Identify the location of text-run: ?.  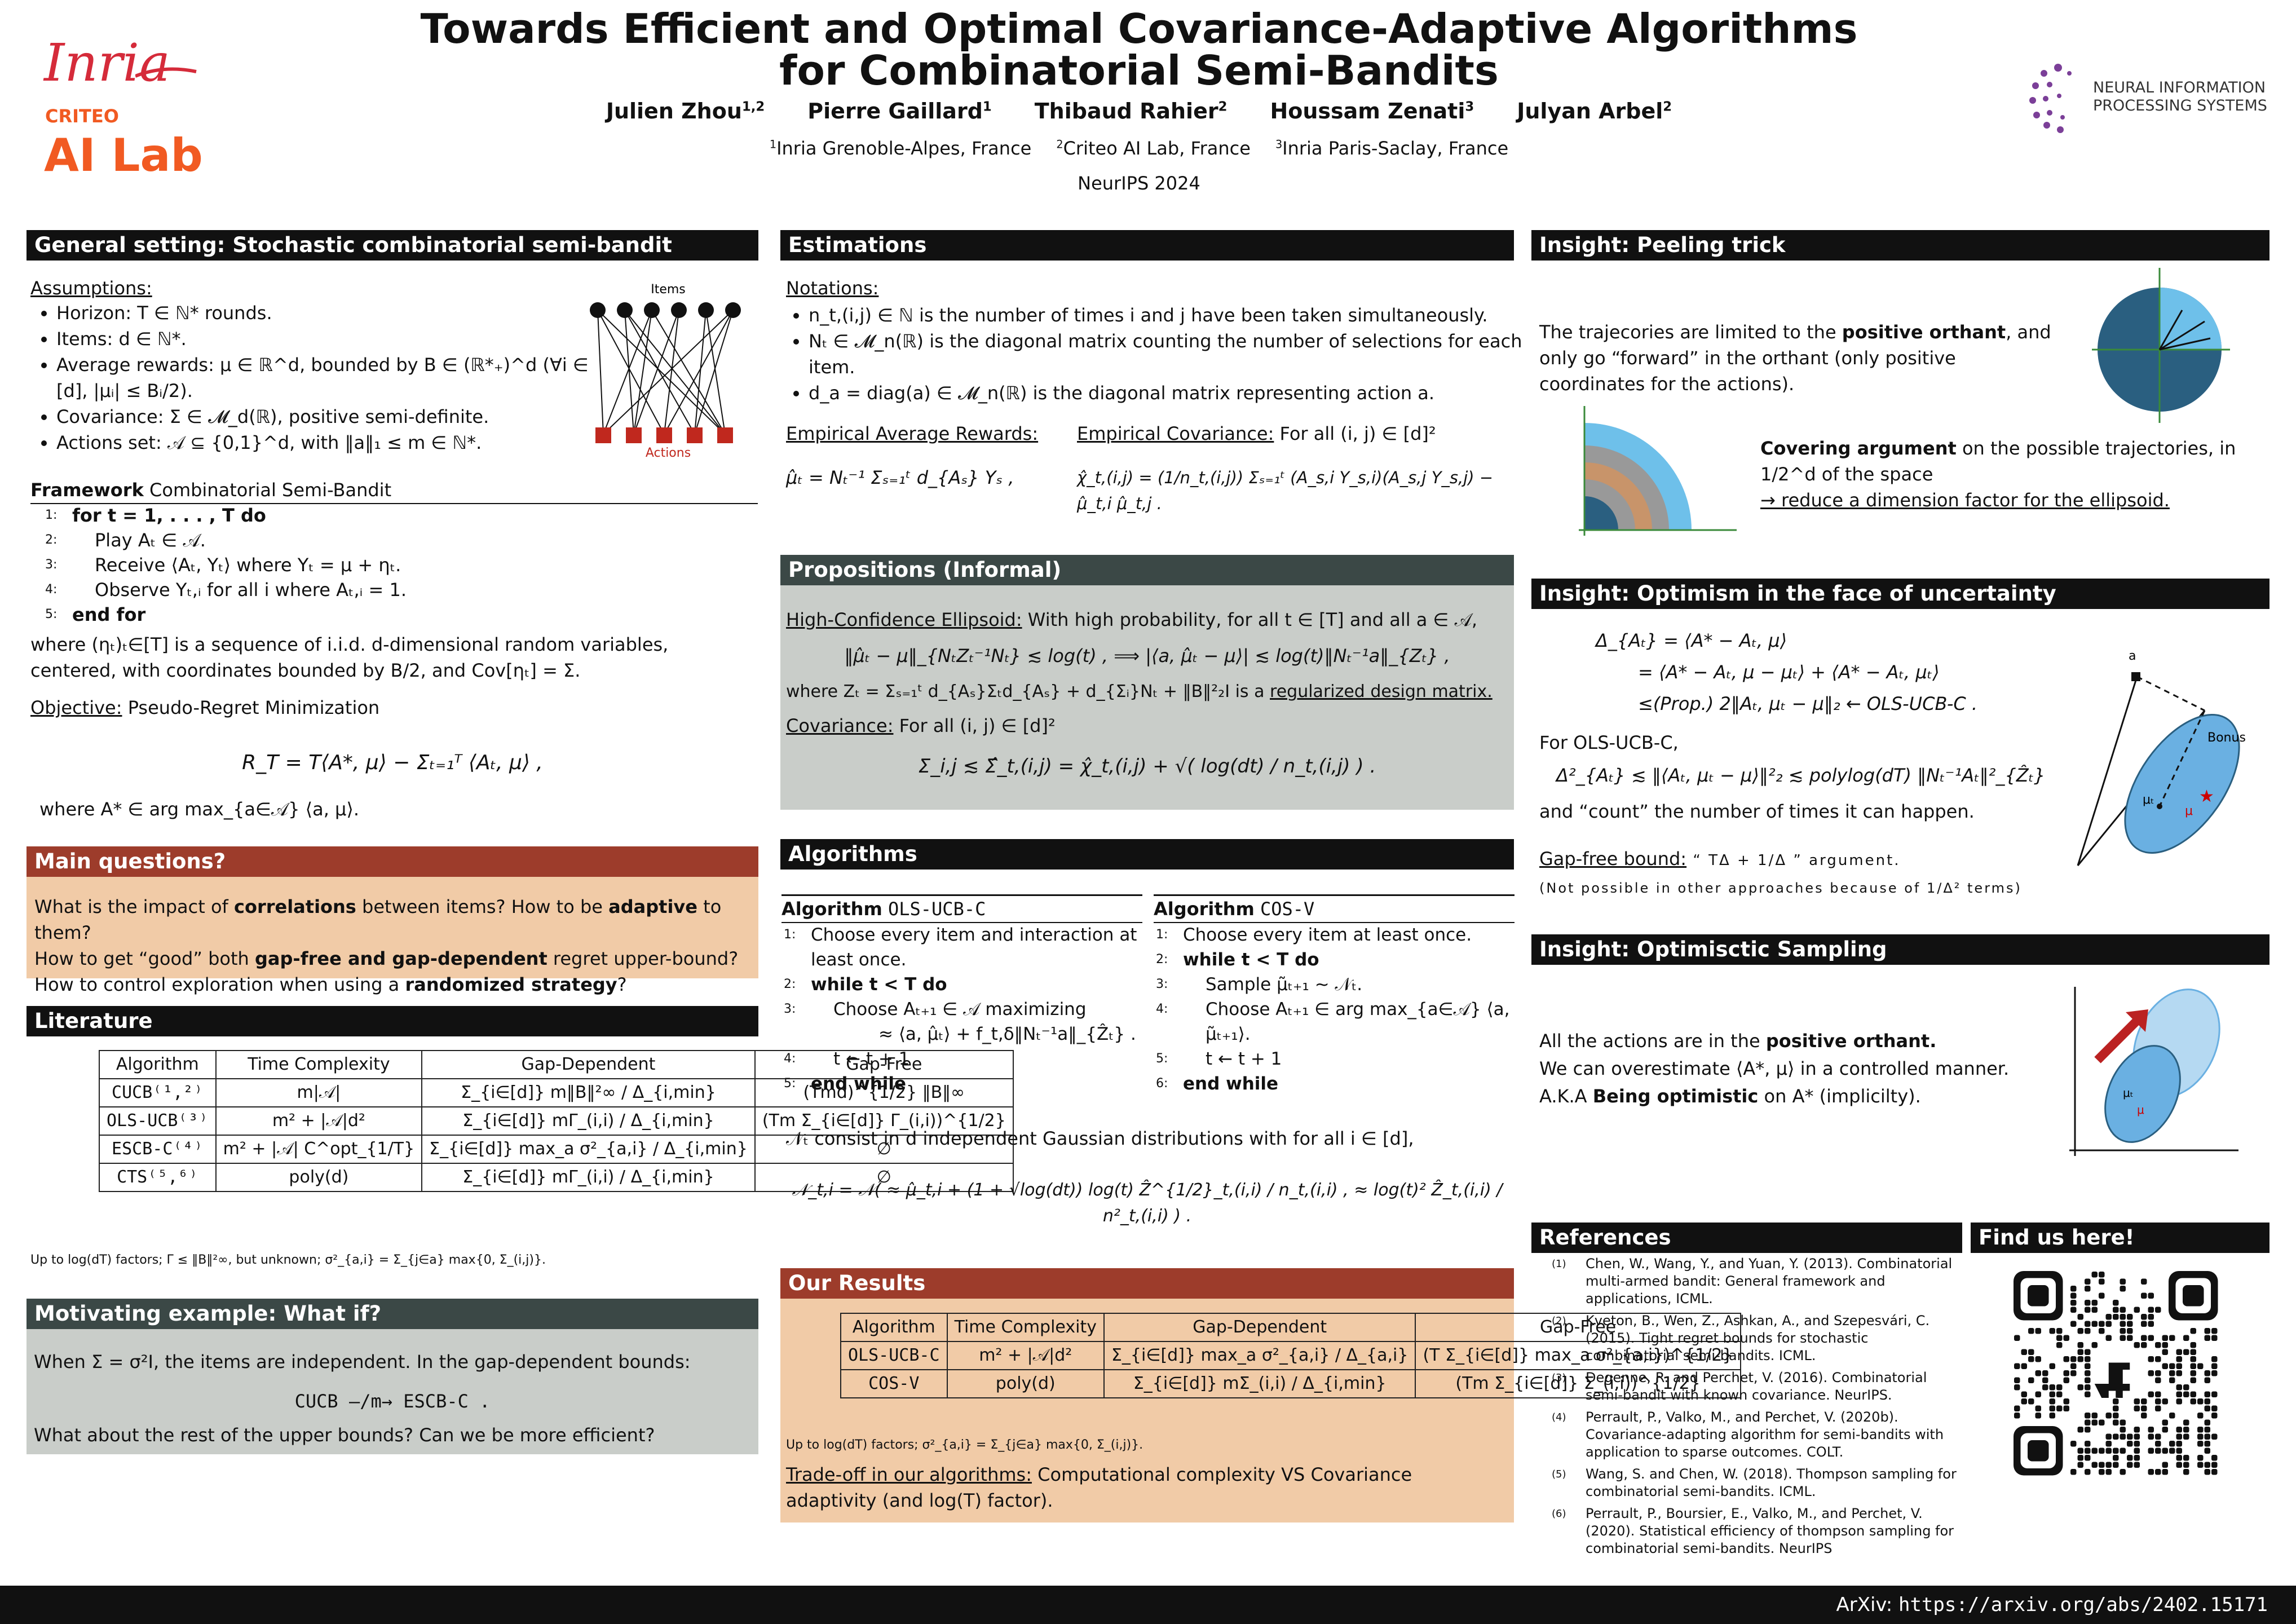
(622, 984).